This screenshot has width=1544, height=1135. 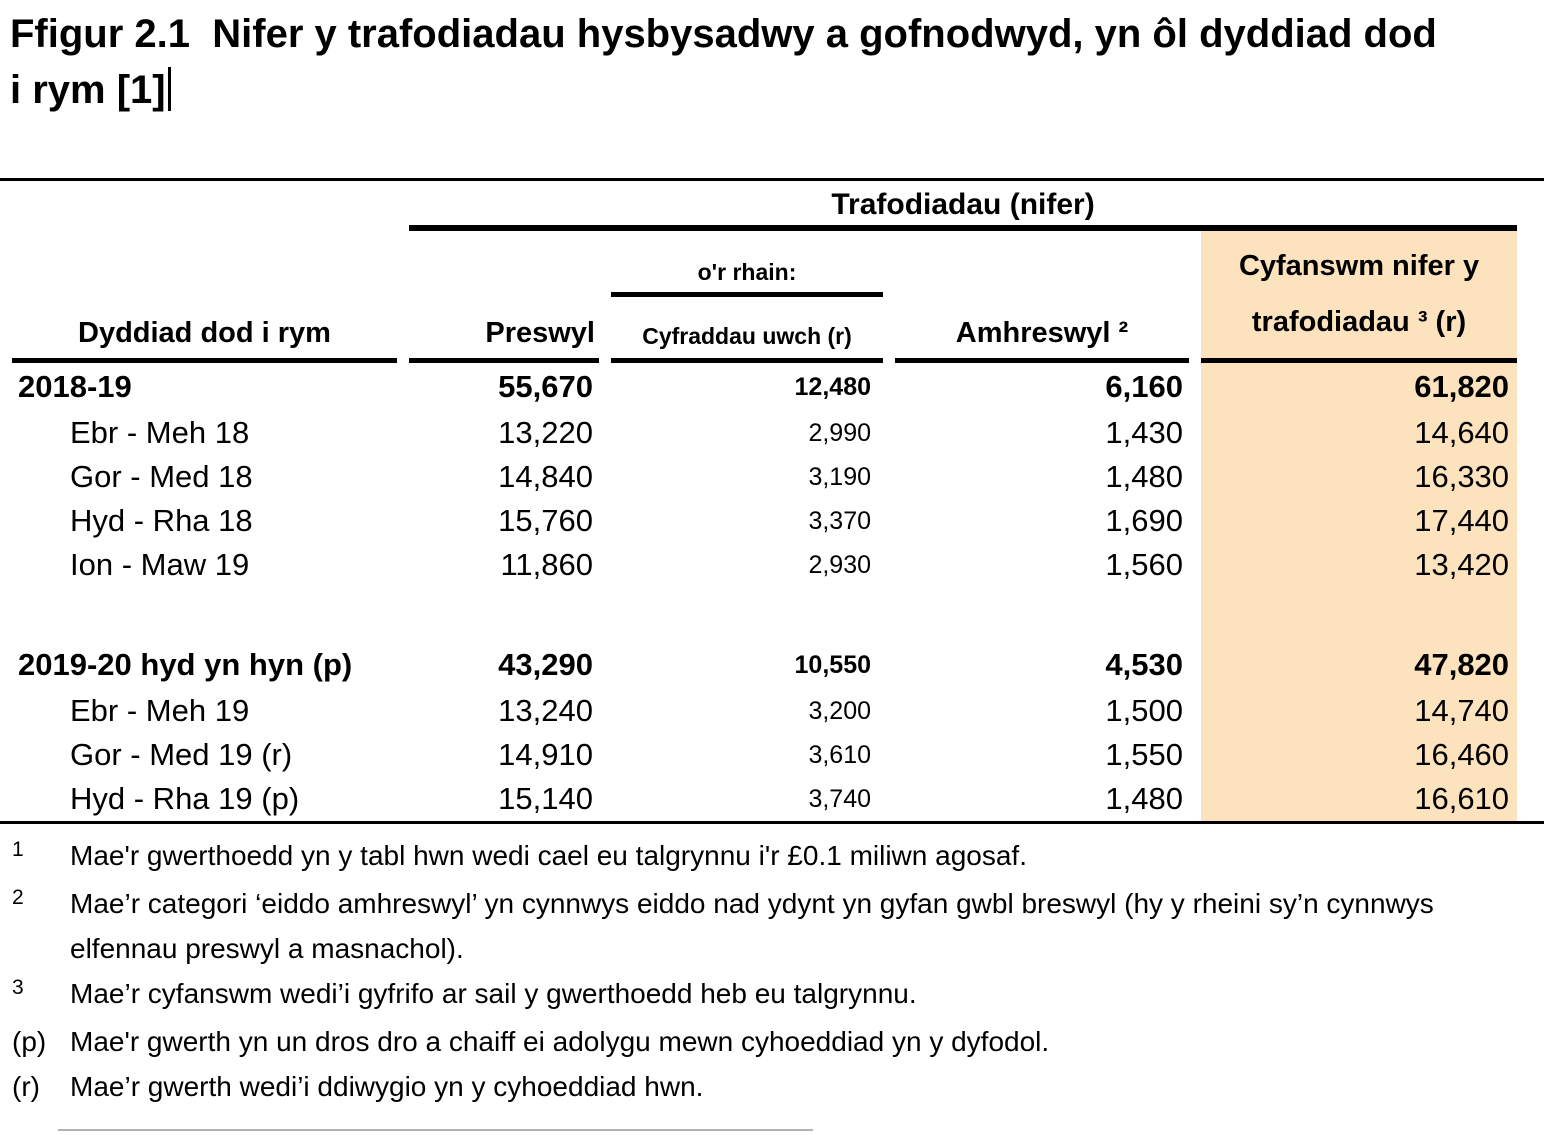 I want to click on higher-rates-value: 3,610, so click(x=839, y=754).